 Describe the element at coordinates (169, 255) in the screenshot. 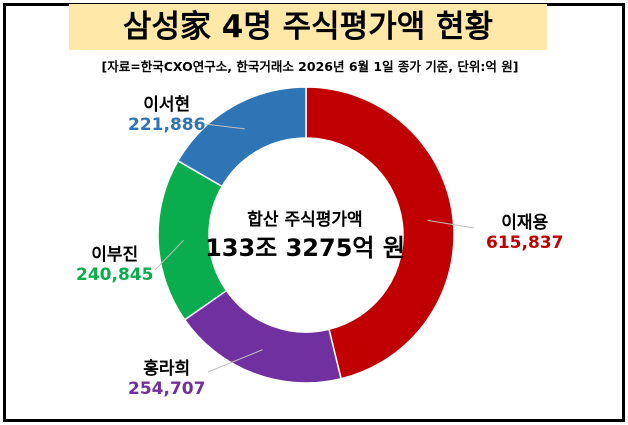

I see `leader-line-이부진` at that location.